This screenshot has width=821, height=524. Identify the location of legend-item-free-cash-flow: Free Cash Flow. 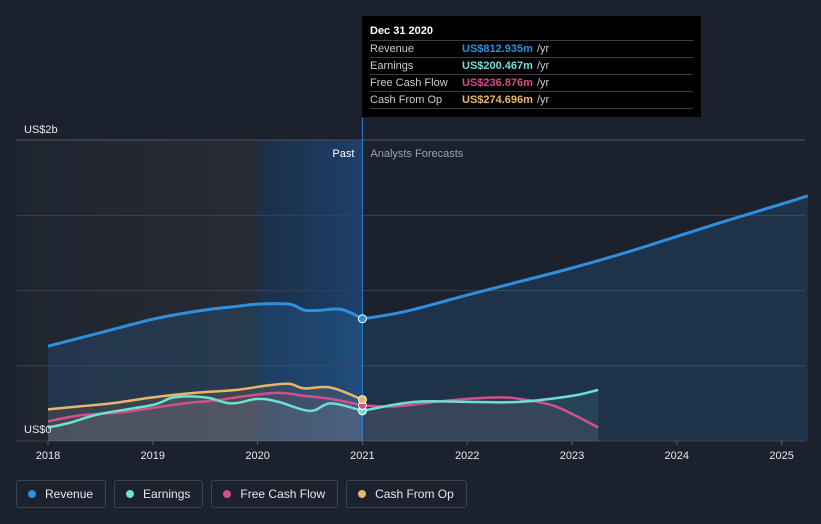
(275, 494).